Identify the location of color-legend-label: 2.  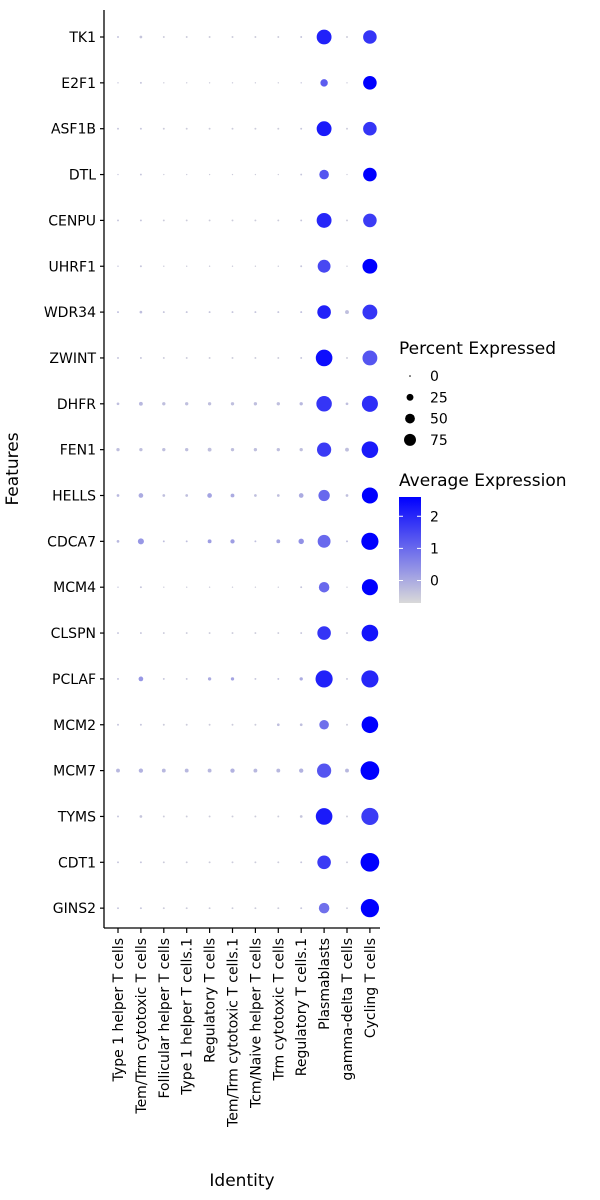
(434, 517).